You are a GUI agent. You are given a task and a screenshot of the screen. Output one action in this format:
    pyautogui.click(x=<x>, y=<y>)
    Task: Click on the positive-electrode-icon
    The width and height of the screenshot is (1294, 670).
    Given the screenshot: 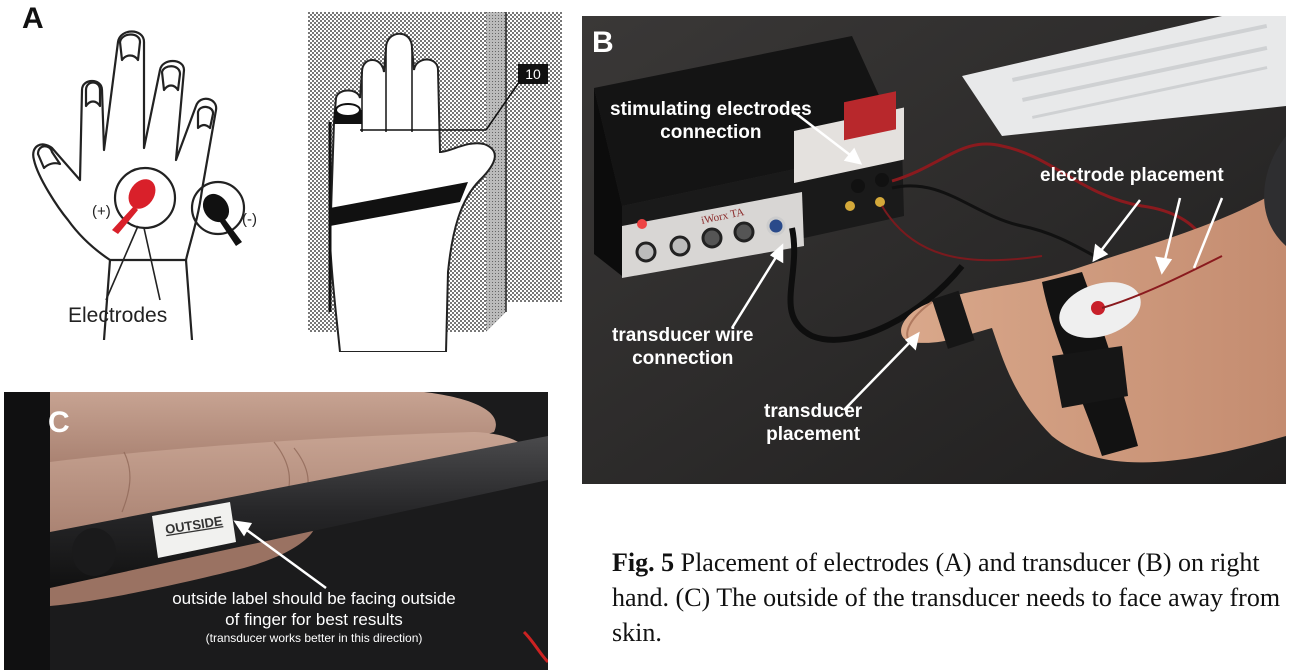 What is the action you would take?
    pyautogui.click(x=134, y=206)
    